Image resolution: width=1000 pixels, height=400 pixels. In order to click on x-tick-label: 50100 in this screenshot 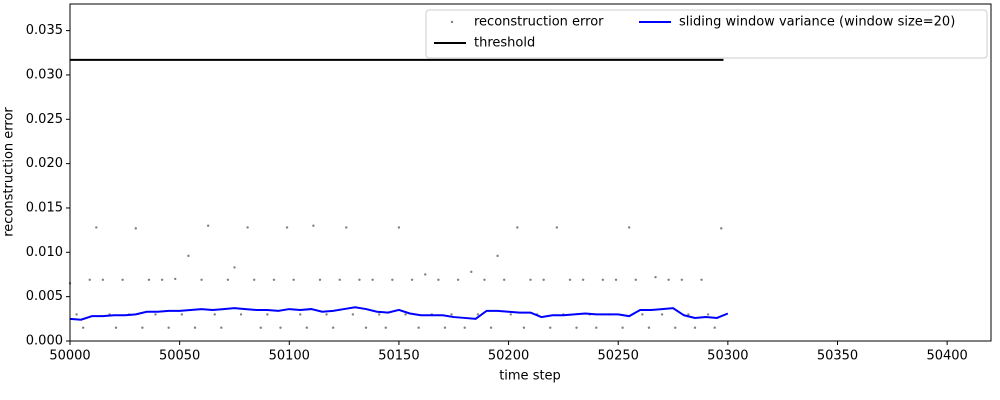, I will do `click(289, 356)`.